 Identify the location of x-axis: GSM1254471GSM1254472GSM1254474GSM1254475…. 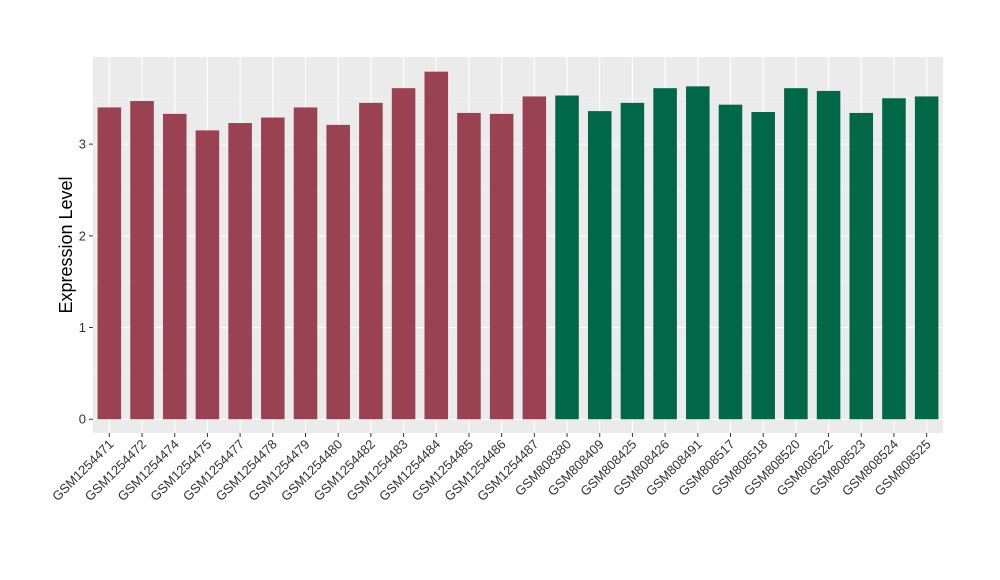
(491, 468).